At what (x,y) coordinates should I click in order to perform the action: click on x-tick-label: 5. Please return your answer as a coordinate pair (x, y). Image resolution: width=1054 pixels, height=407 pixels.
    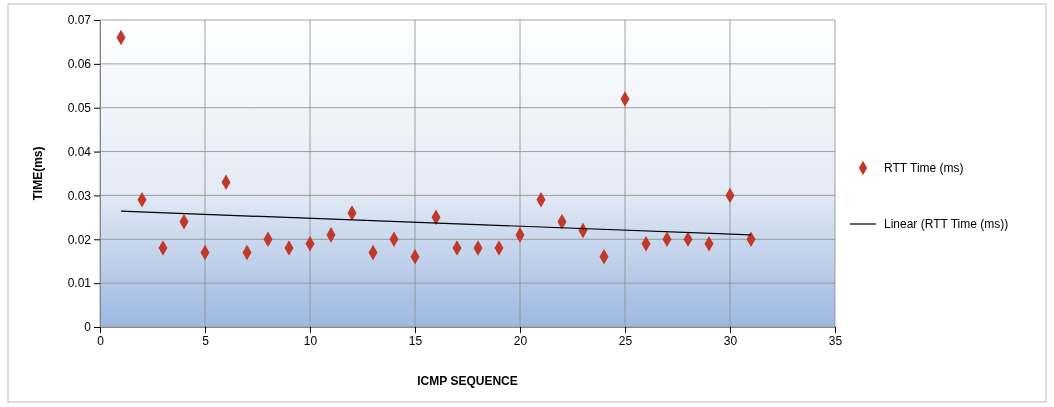
    Looking at the image, I should click on (206, 340).